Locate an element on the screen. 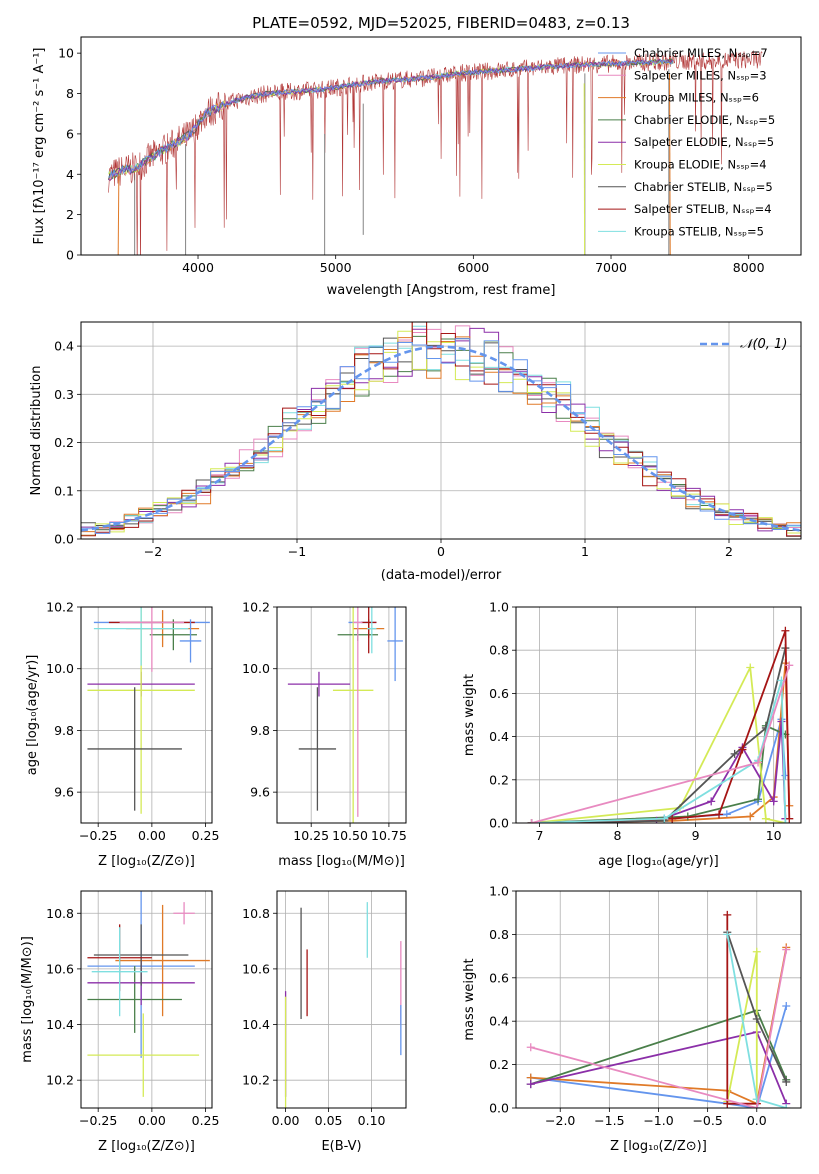 This screenshot has height=1174, width=819. y-tick-label: 0.6 is located at coordinates (499, 693).